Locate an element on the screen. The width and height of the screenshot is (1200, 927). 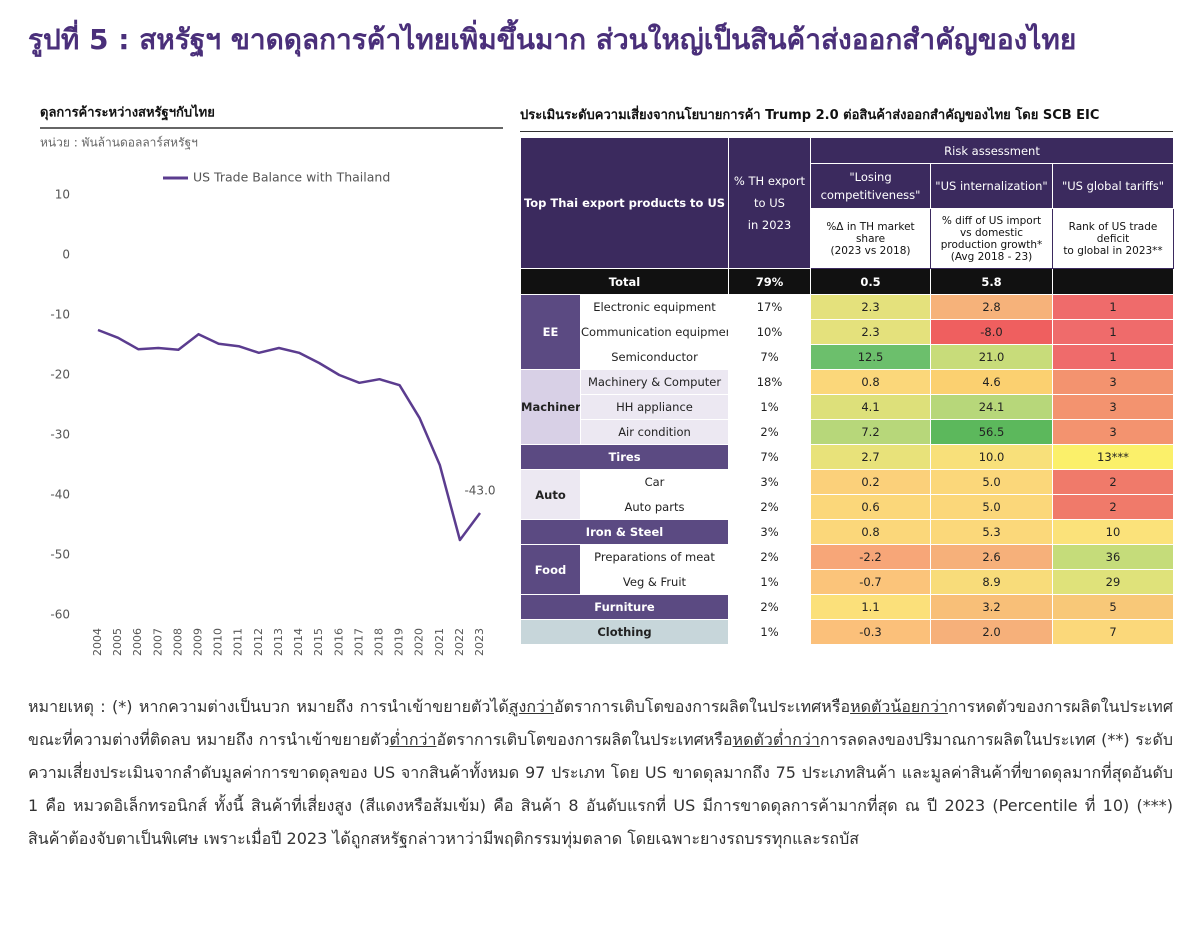
x-tick-label: 2019 is located at coordinates (399, 642).